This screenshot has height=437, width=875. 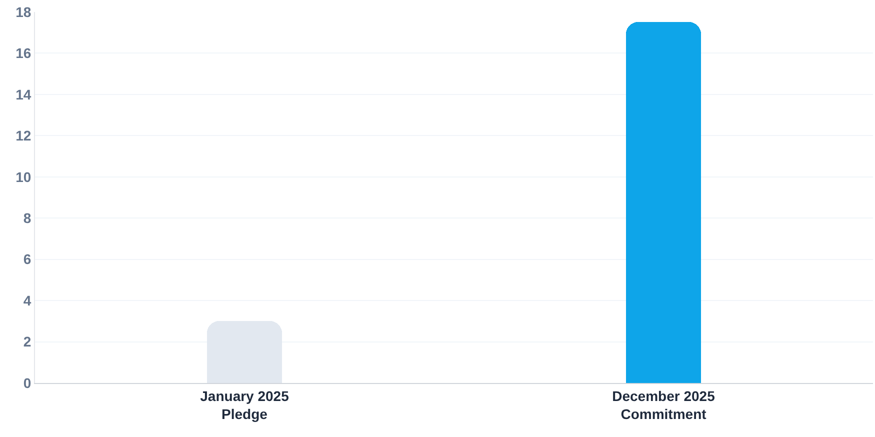 I want to click on y-tick-label: 12, so click(x=24, y=136).